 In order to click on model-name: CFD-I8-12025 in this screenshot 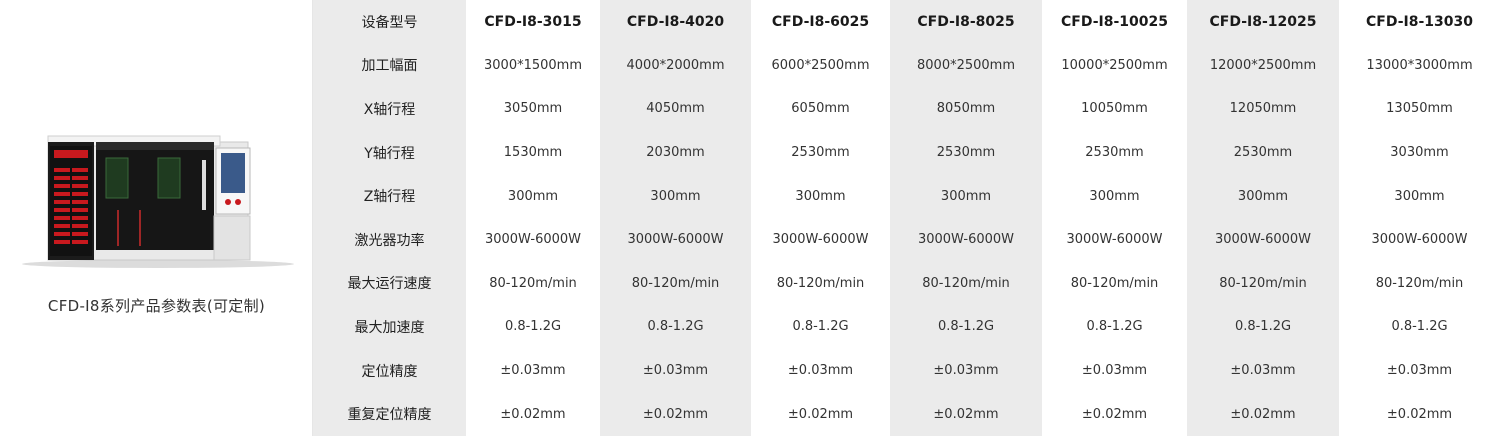, I will do `click(1263, 21)`.